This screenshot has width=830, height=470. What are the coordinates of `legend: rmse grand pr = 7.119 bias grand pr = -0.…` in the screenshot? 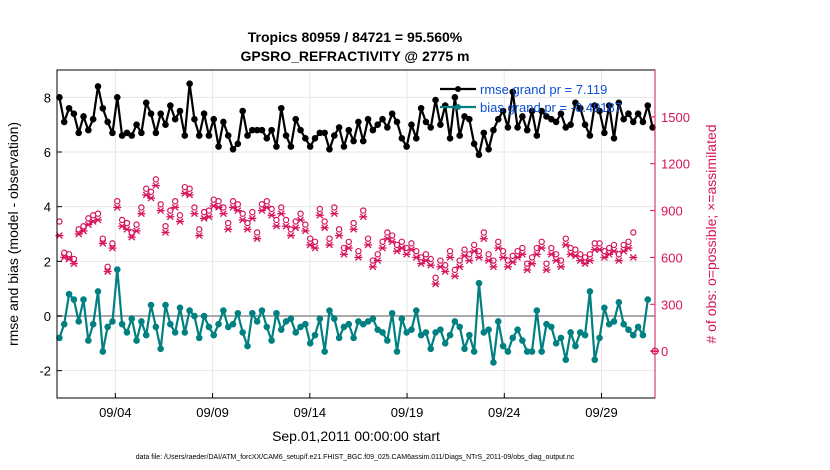 It's located at (531, 98).